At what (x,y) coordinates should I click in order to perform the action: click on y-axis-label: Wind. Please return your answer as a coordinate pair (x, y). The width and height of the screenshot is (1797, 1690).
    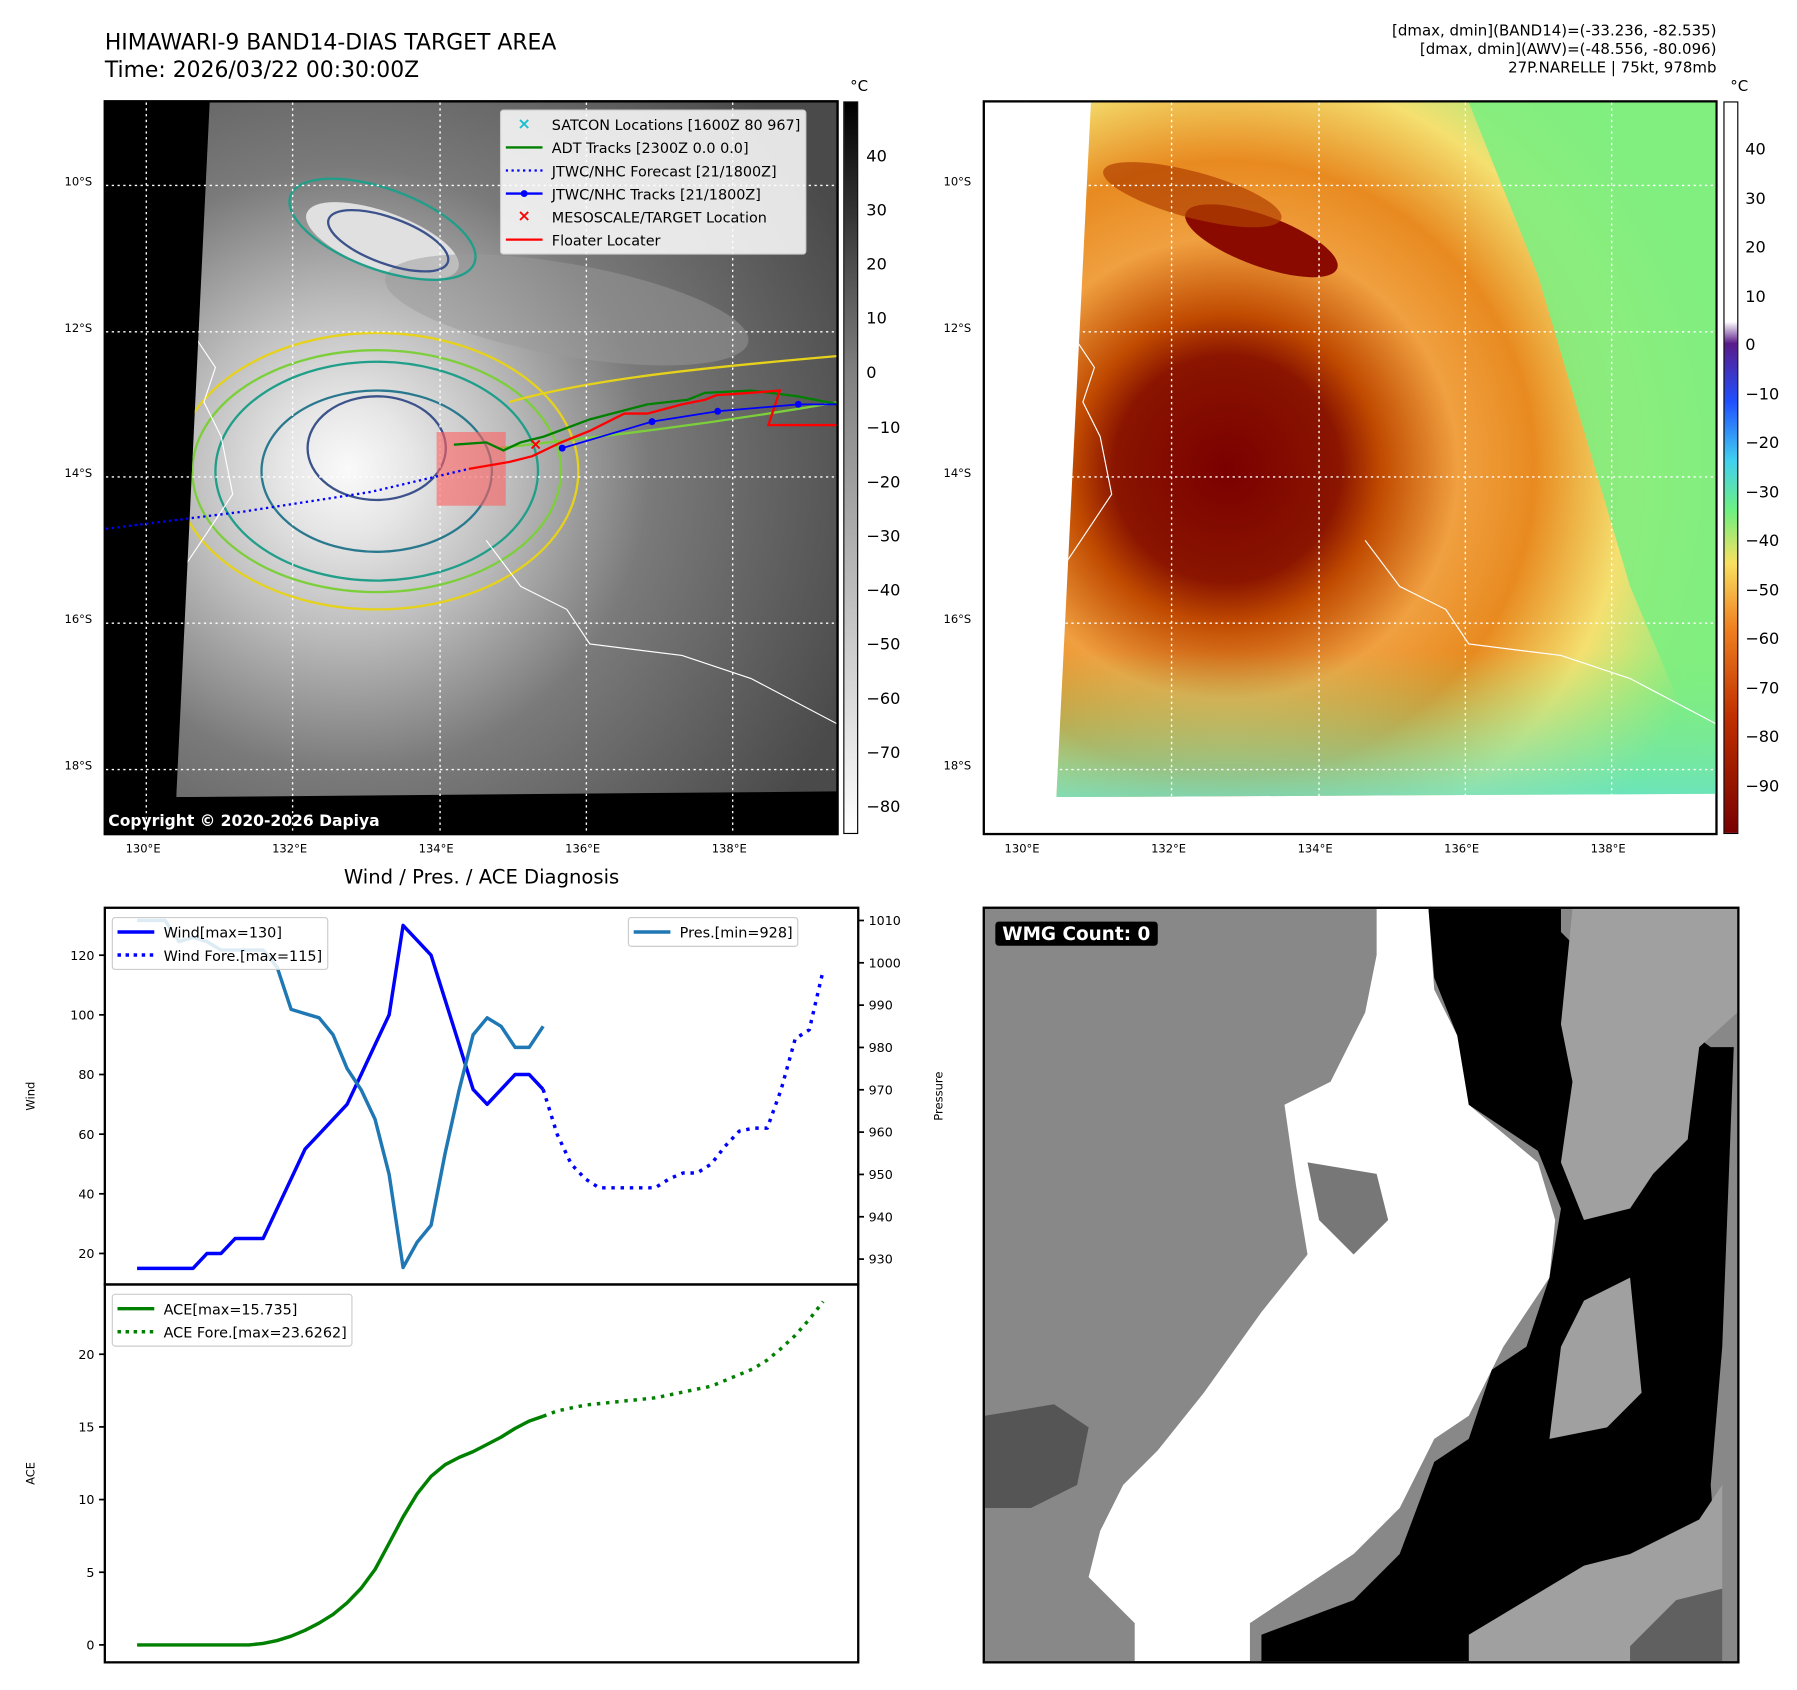
    Looking at the image, I should click on (31, 1096).